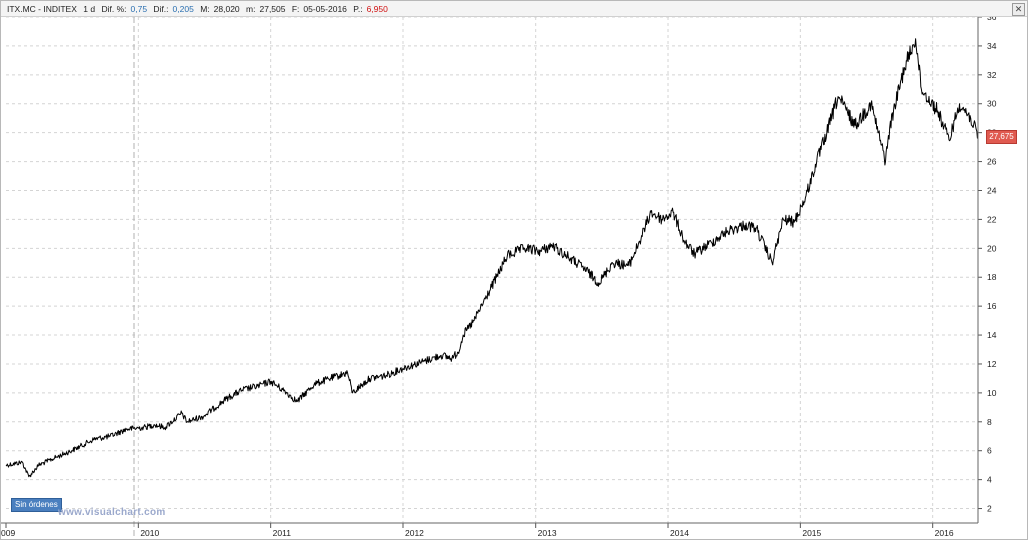 The image size is (1028, 540). Describe the element at coordinates (226, 9) in the screenshot. I see `max-value: 28,020` at that location.